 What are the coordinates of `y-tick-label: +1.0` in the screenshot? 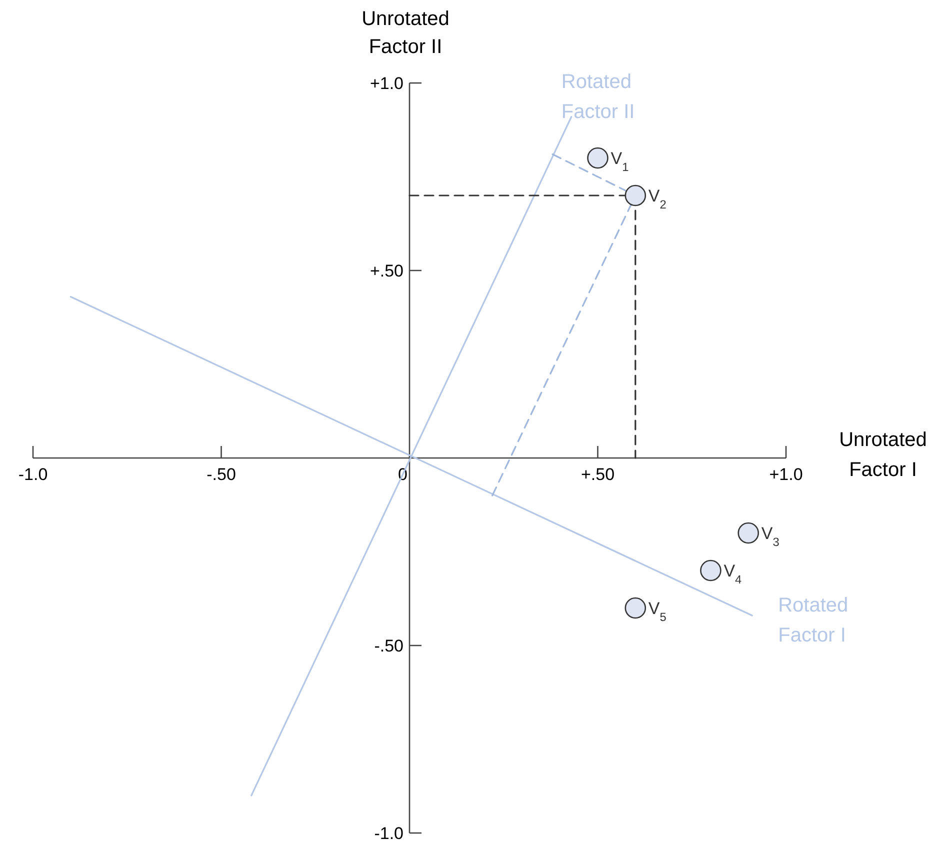 It's located at (387, 83).